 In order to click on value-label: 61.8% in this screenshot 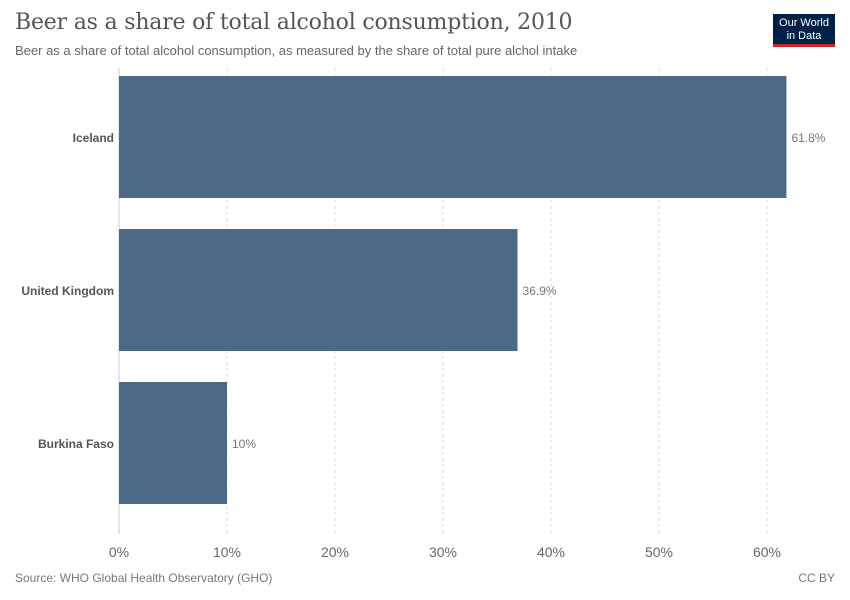, I will do `click(808, 138)`.